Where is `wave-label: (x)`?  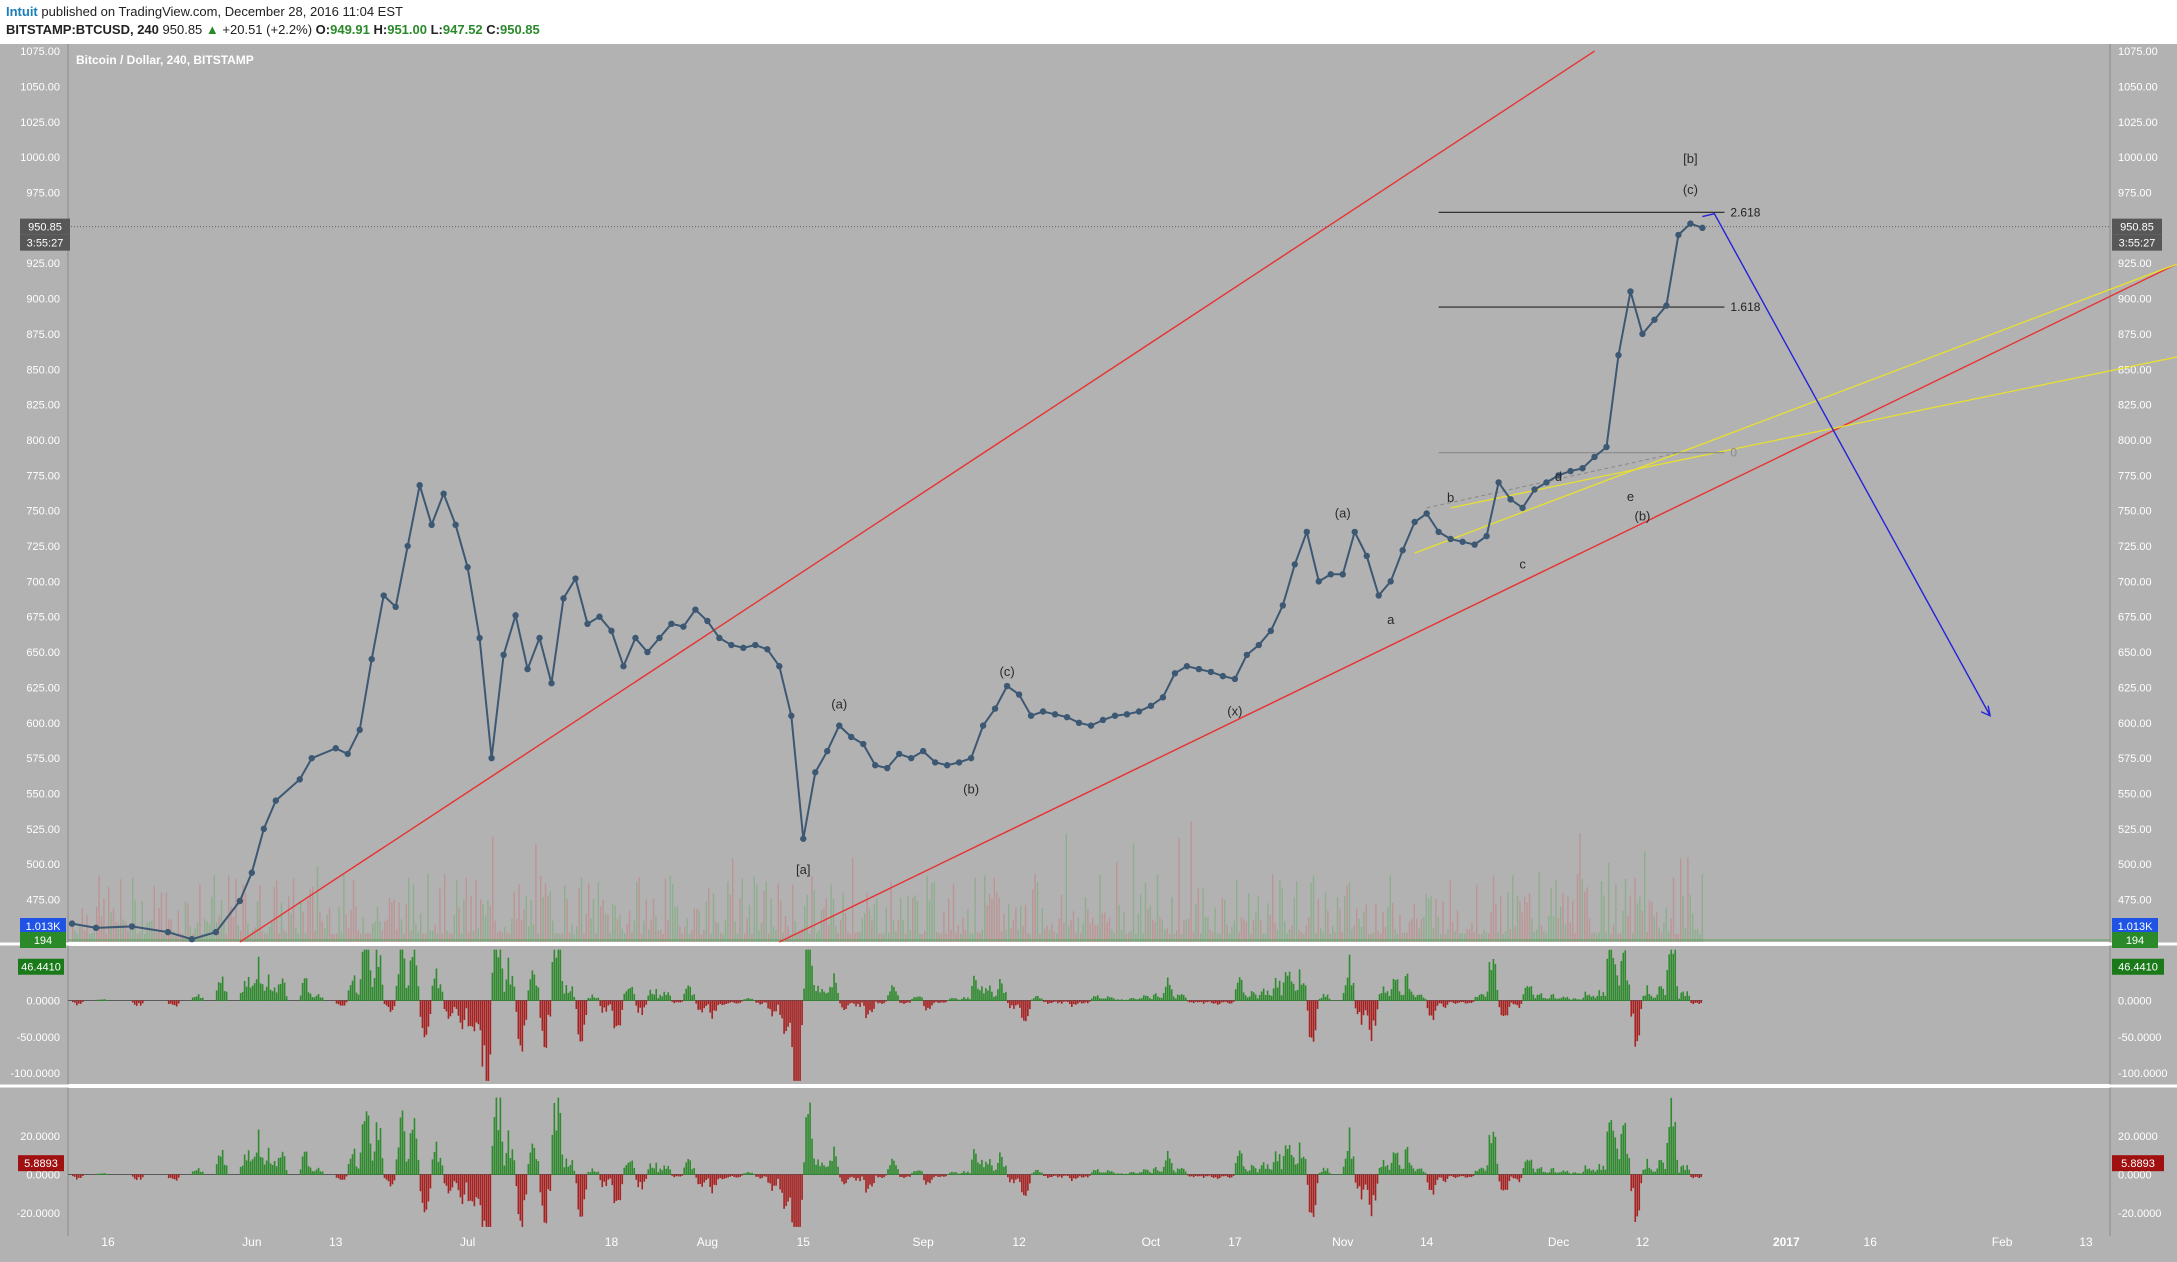
wave-label: (x) is located at coordinates (1234, 711).